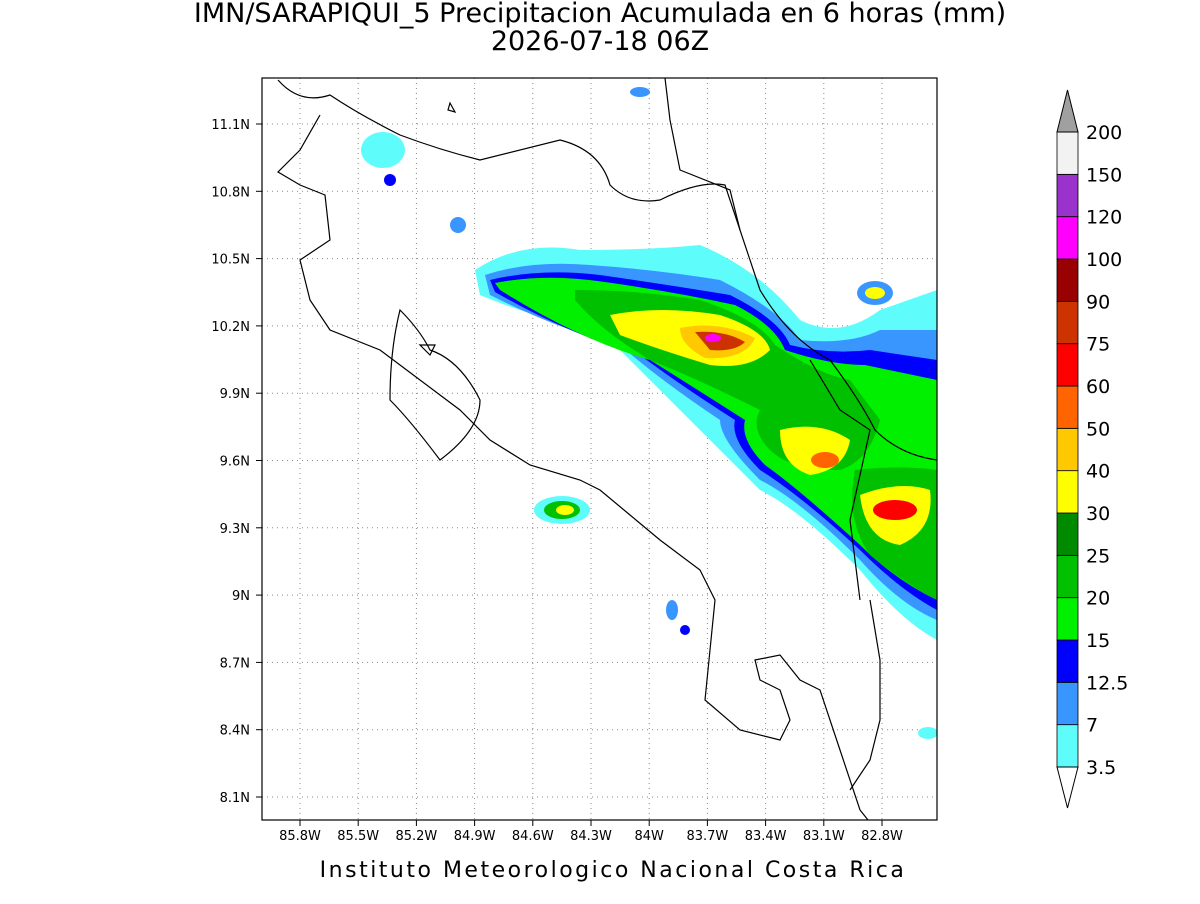  What do you see at coordinates (649, 836) in the screenshot?
I see `lon-tick-label: 84W` at bounding box center [649, 836].